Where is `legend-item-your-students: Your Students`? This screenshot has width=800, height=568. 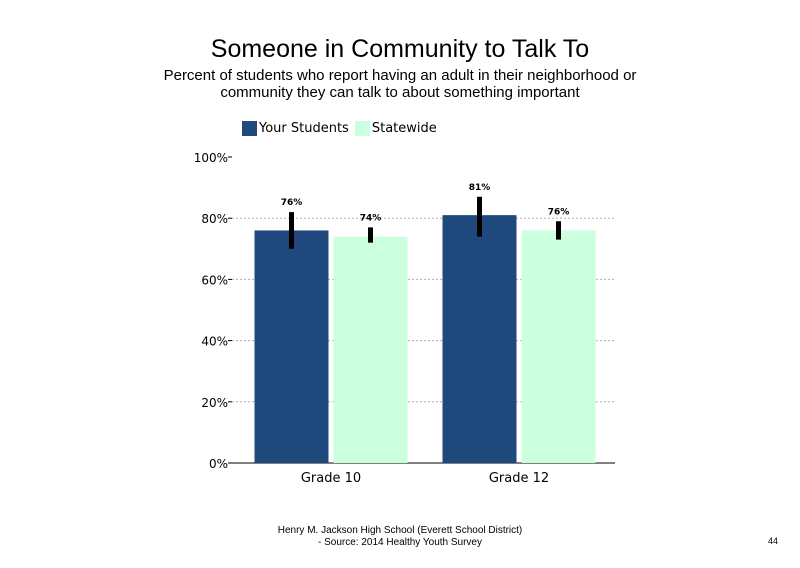 legend-item-your-students: Your Students is located at coordinates (295, 128).